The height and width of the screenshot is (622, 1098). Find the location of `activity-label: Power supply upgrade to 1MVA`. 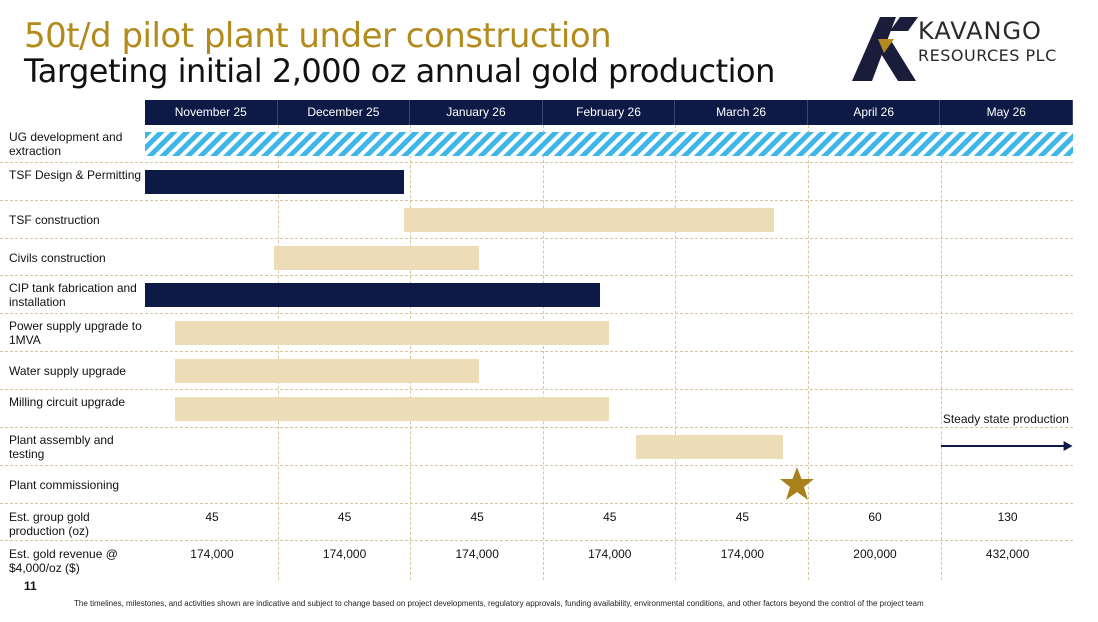

activity-label: Power supply upgrade to 1MVA is located at coordinates (75, 333).